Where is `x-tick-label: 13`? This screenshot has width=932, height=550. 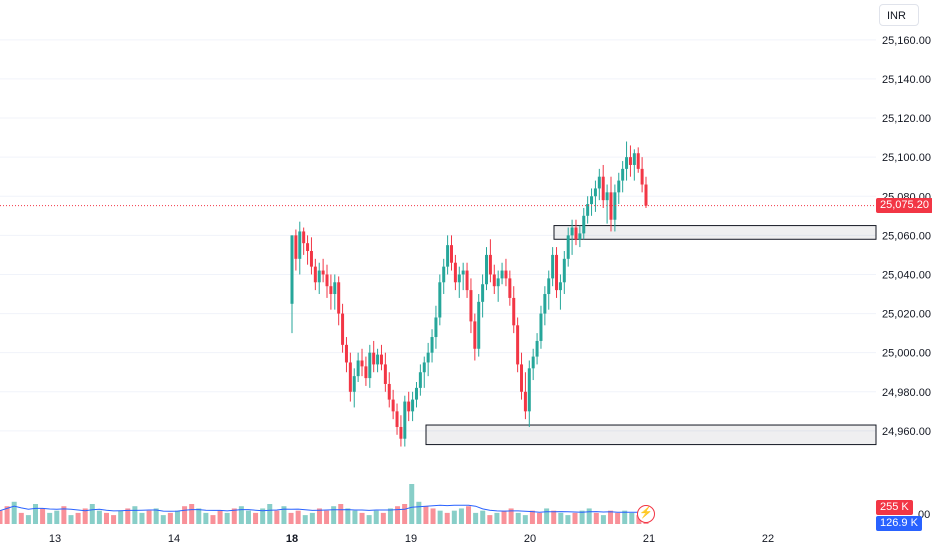 x-tick-label: 13 is located at coordinates (55, 539).